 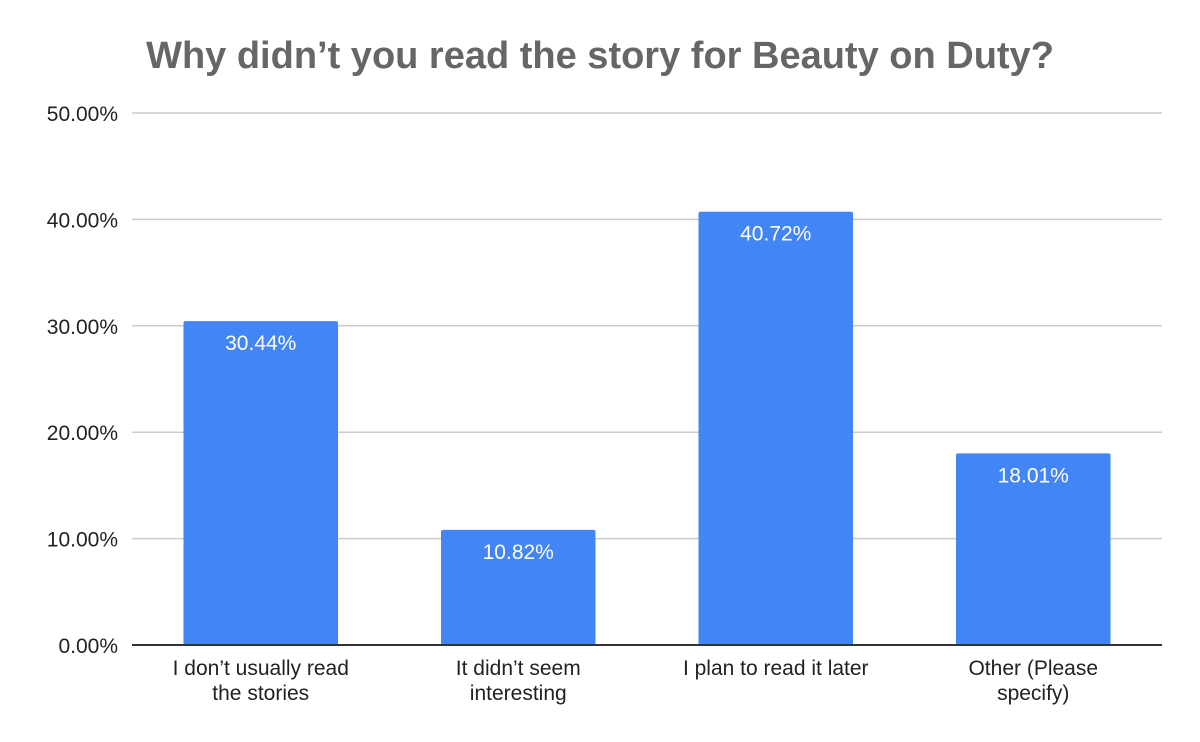 I want to click on bar-data-label: 18.01%, so click(x=1033, y=475).